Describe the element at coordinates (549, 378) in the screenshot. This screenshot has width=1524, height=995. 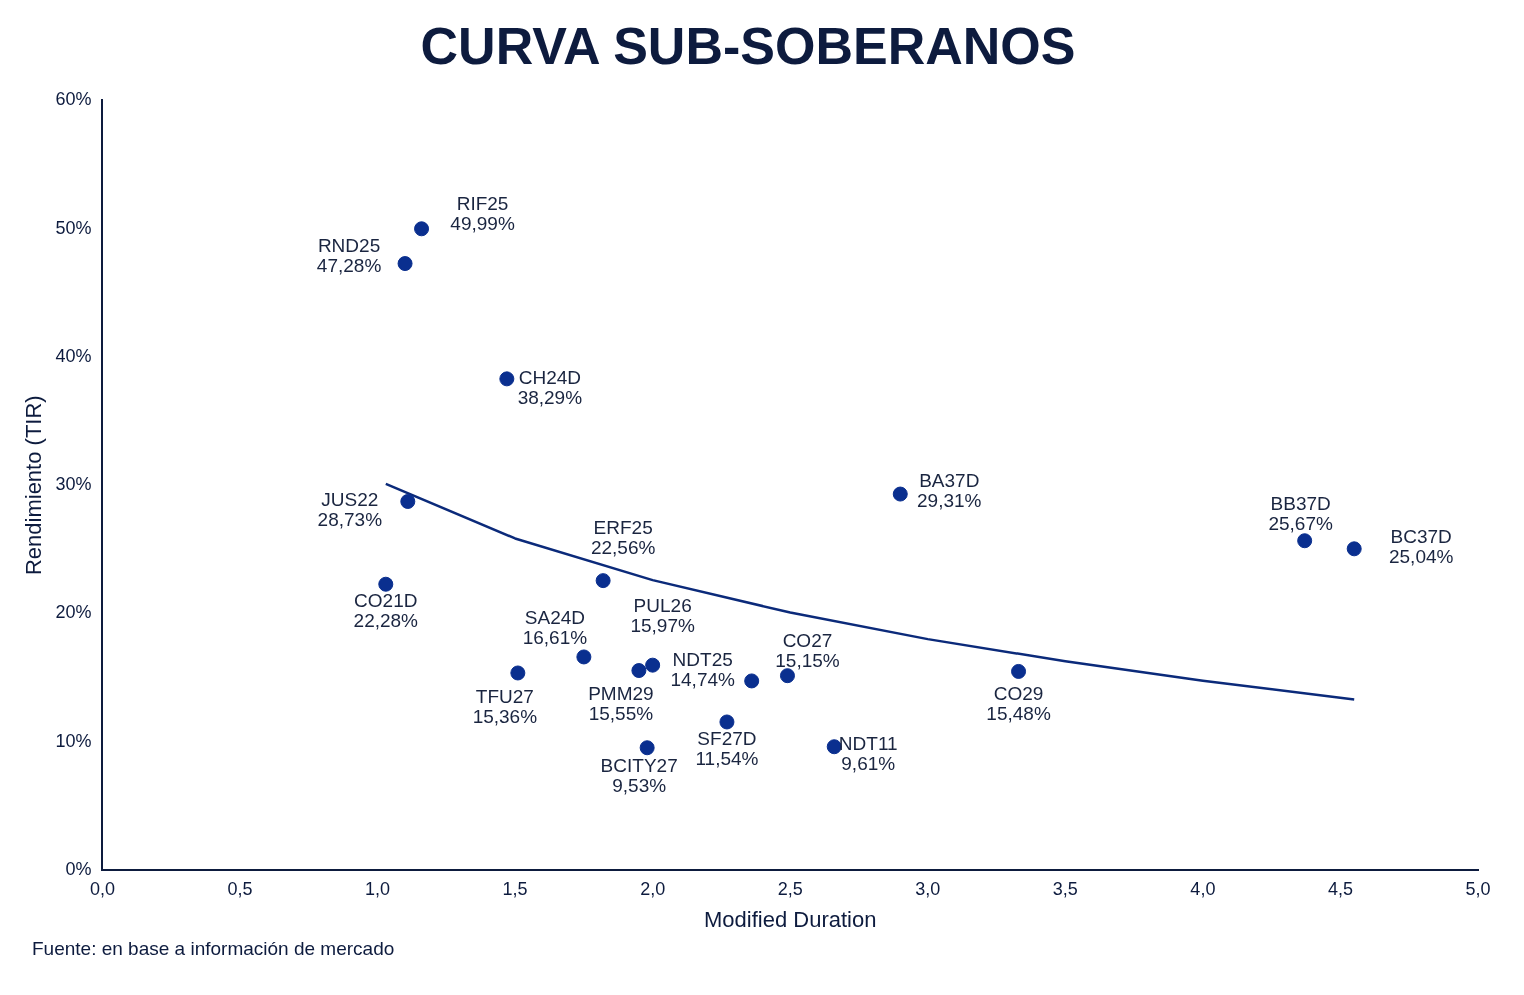
I see `annotation: CH24D` at that location.